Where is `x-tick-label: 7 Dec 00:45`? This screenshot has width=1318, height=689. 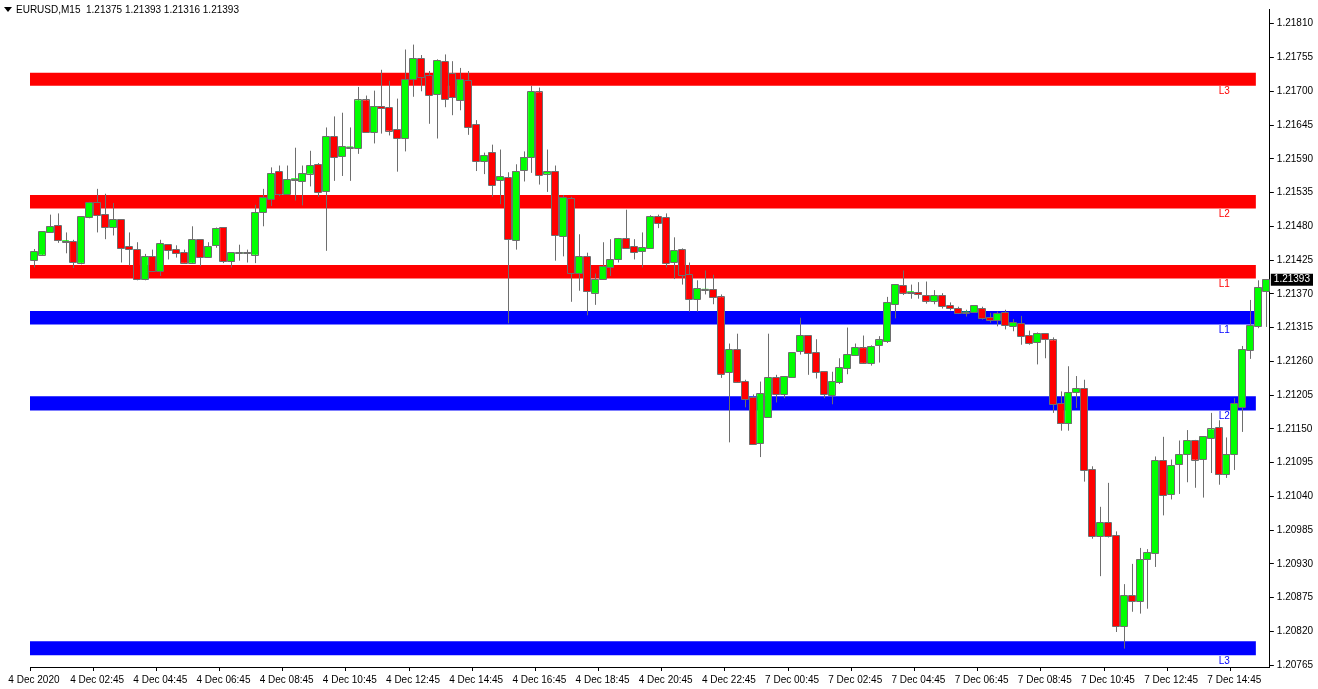 x-tick-label: 7 Dec 00:45 is located at coordinates (792, 679).